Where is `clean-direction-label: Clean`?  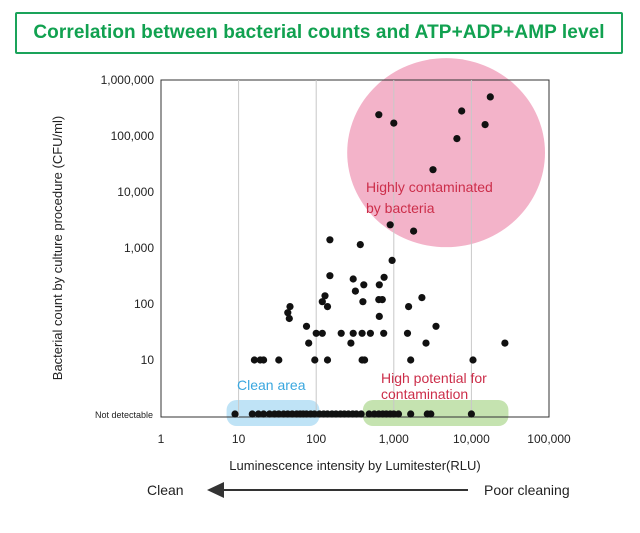
clean-direction-label: Clean is located at coordinates (165, 490).